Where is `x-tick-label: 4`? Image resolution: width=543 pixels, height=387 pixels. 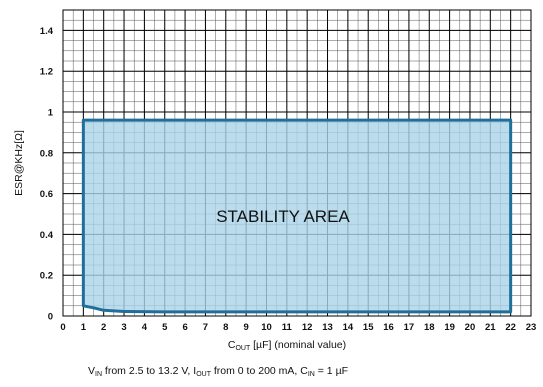 x-tick-label: 4 is located at coordinates (145, 327).